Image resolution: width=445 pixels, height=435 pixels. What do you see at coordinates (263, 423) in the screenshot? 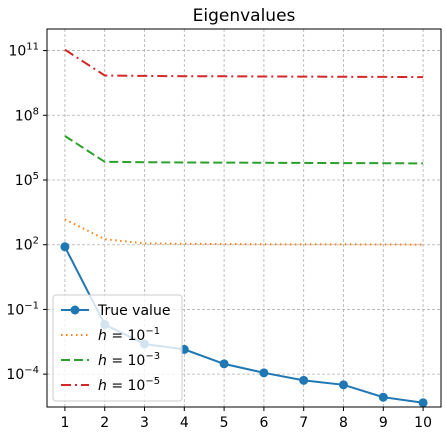
I see `x-tick-label: 6` at bounding box center [263, 423].